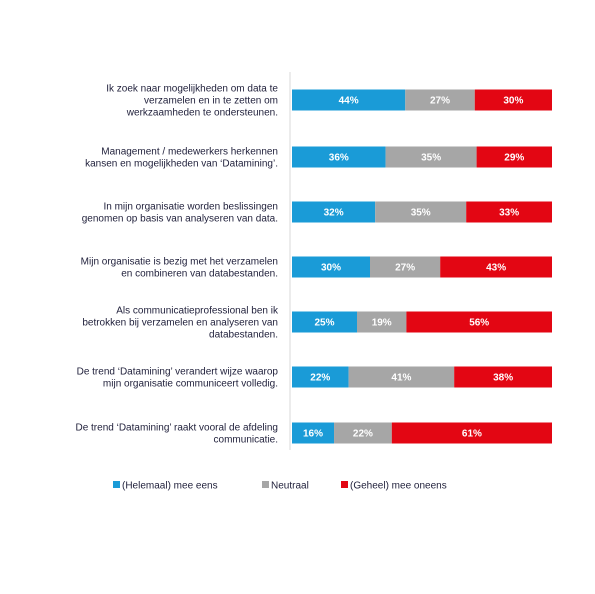  What do you see at coordinates (243, 335) in the screenshot?
I see `category-label-line: databestanden.` at bounding box center [243, 335].